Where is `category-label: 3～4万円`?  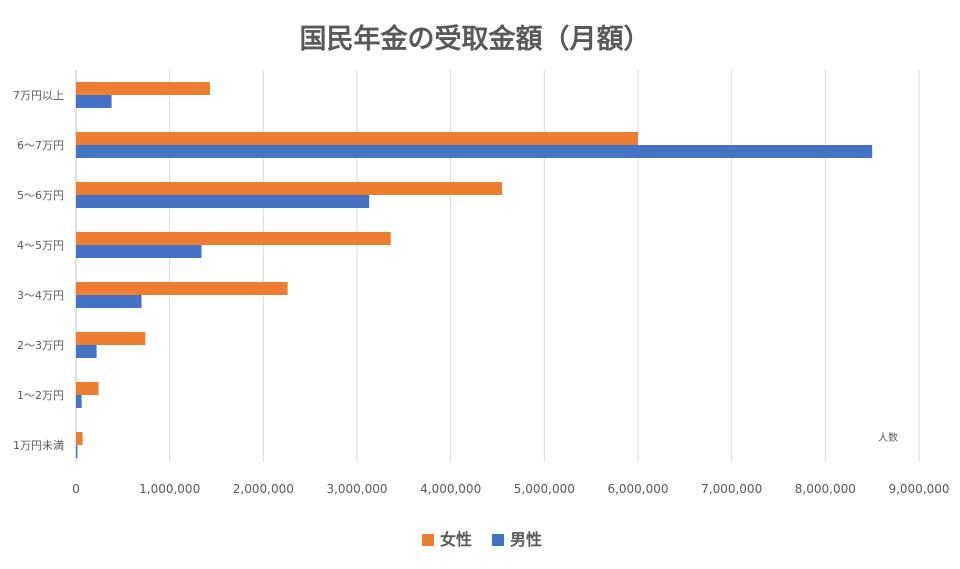 category-label: 3～4万円 is located at coordinates (40, 295).